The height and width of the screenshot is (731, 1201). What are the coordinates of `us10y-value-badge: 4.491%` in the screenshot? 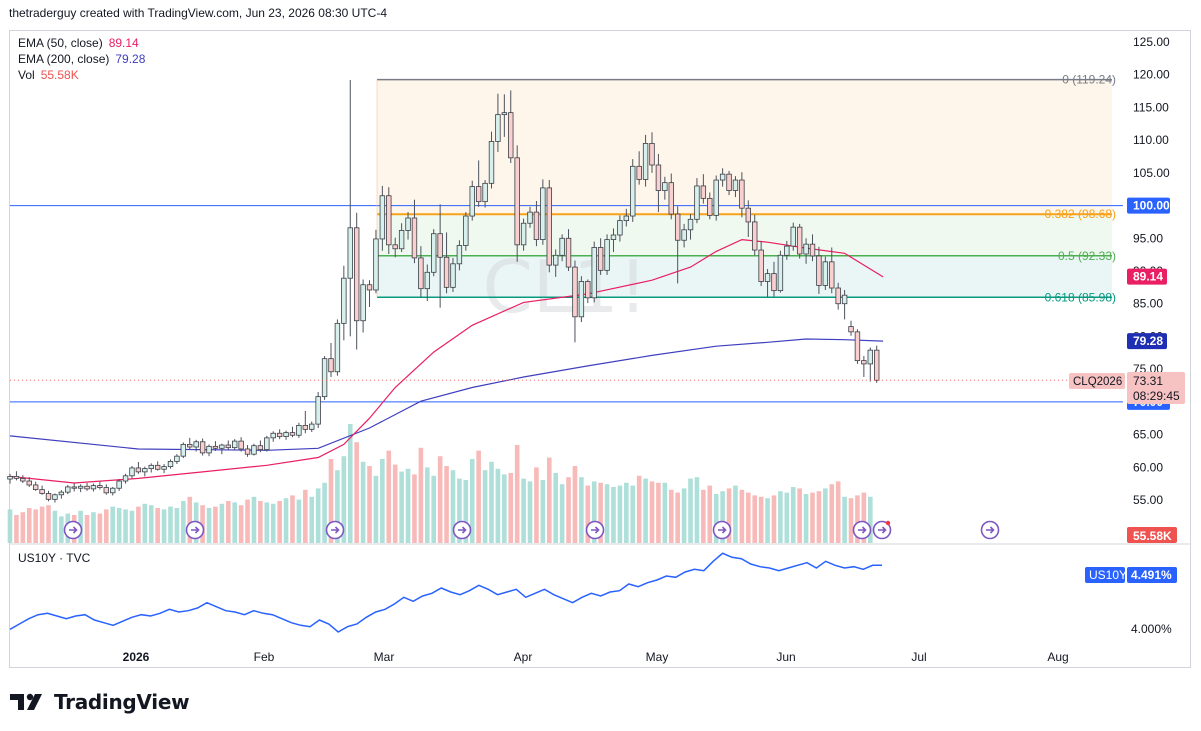 It's located at (1151, 575).